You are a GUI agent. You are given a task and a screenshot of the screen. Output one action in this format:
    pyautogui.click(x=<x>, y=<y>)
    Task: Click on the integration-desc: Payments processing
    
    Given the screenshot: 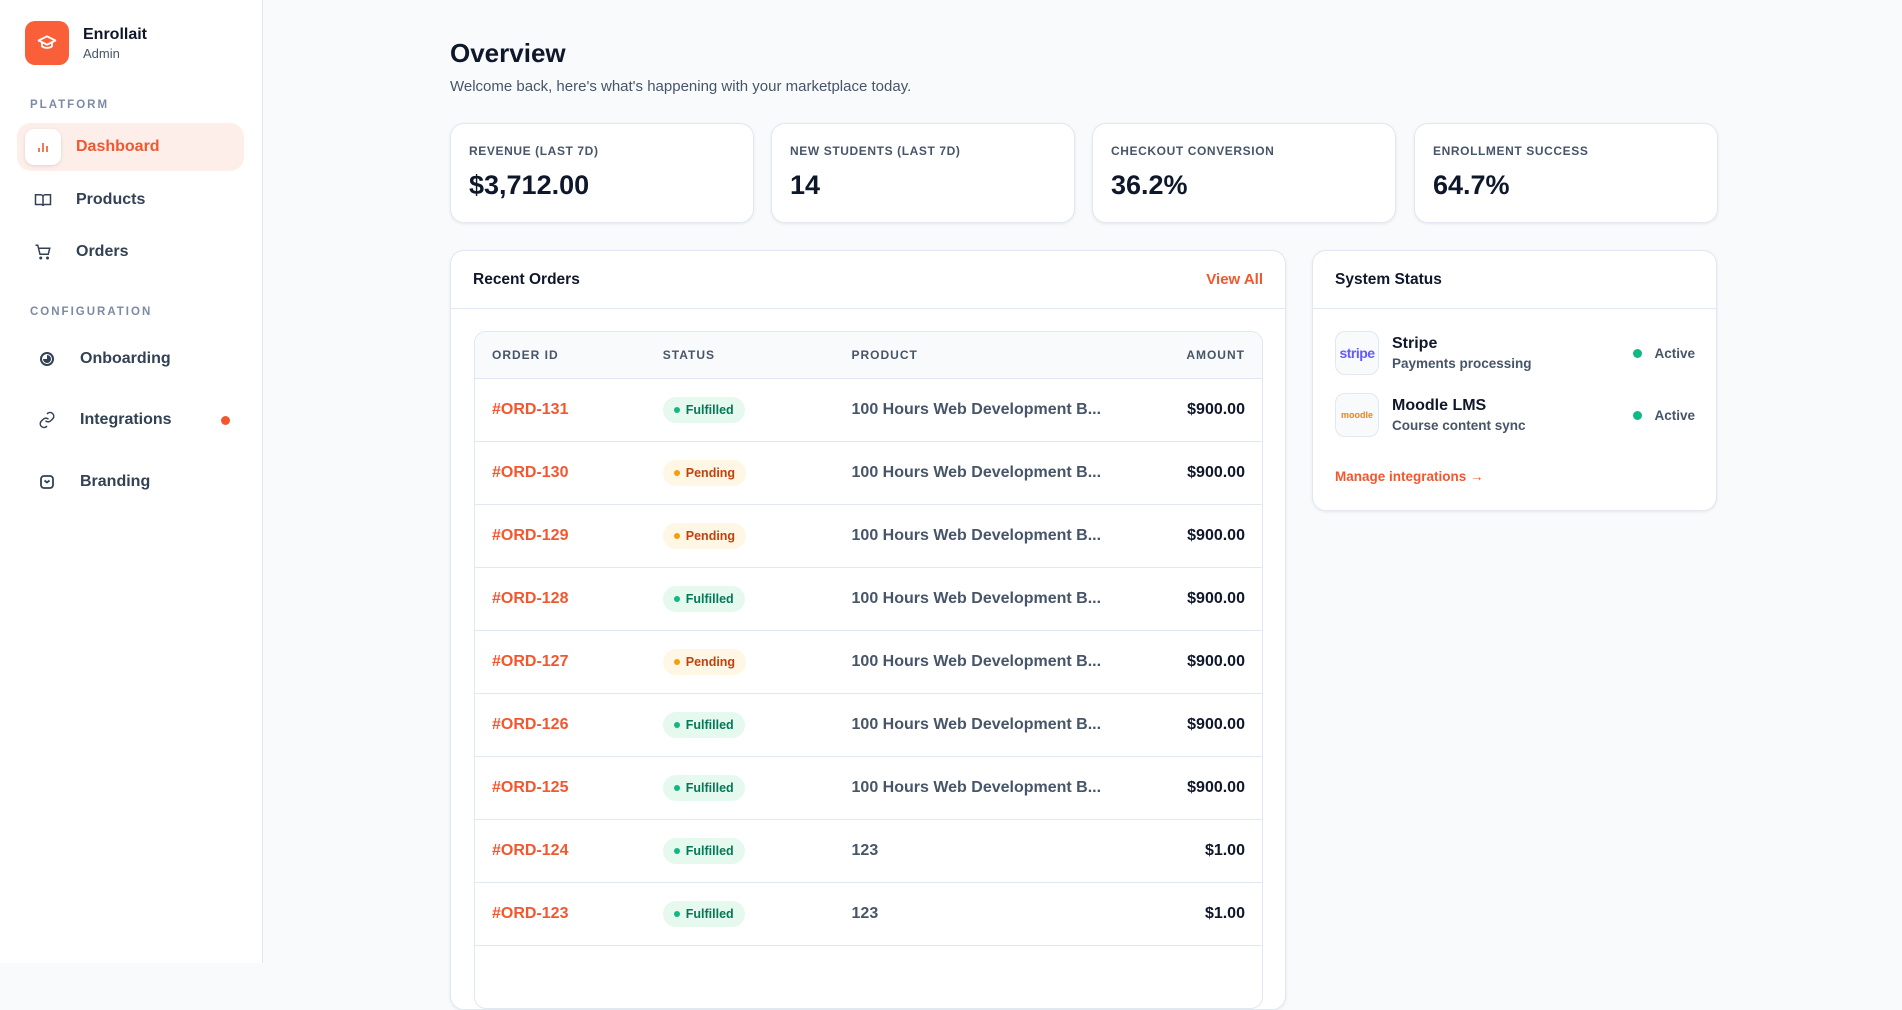 What is the action you would take?
    pyautogui.click(x=1462, y=363)
    